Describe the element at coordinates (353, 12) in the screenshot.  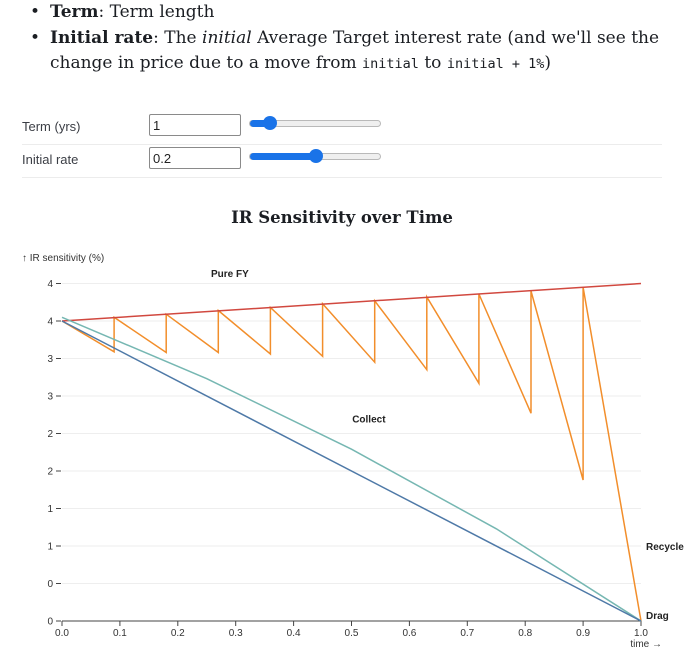
I see `bullet-term: Term: Term length` at that location.